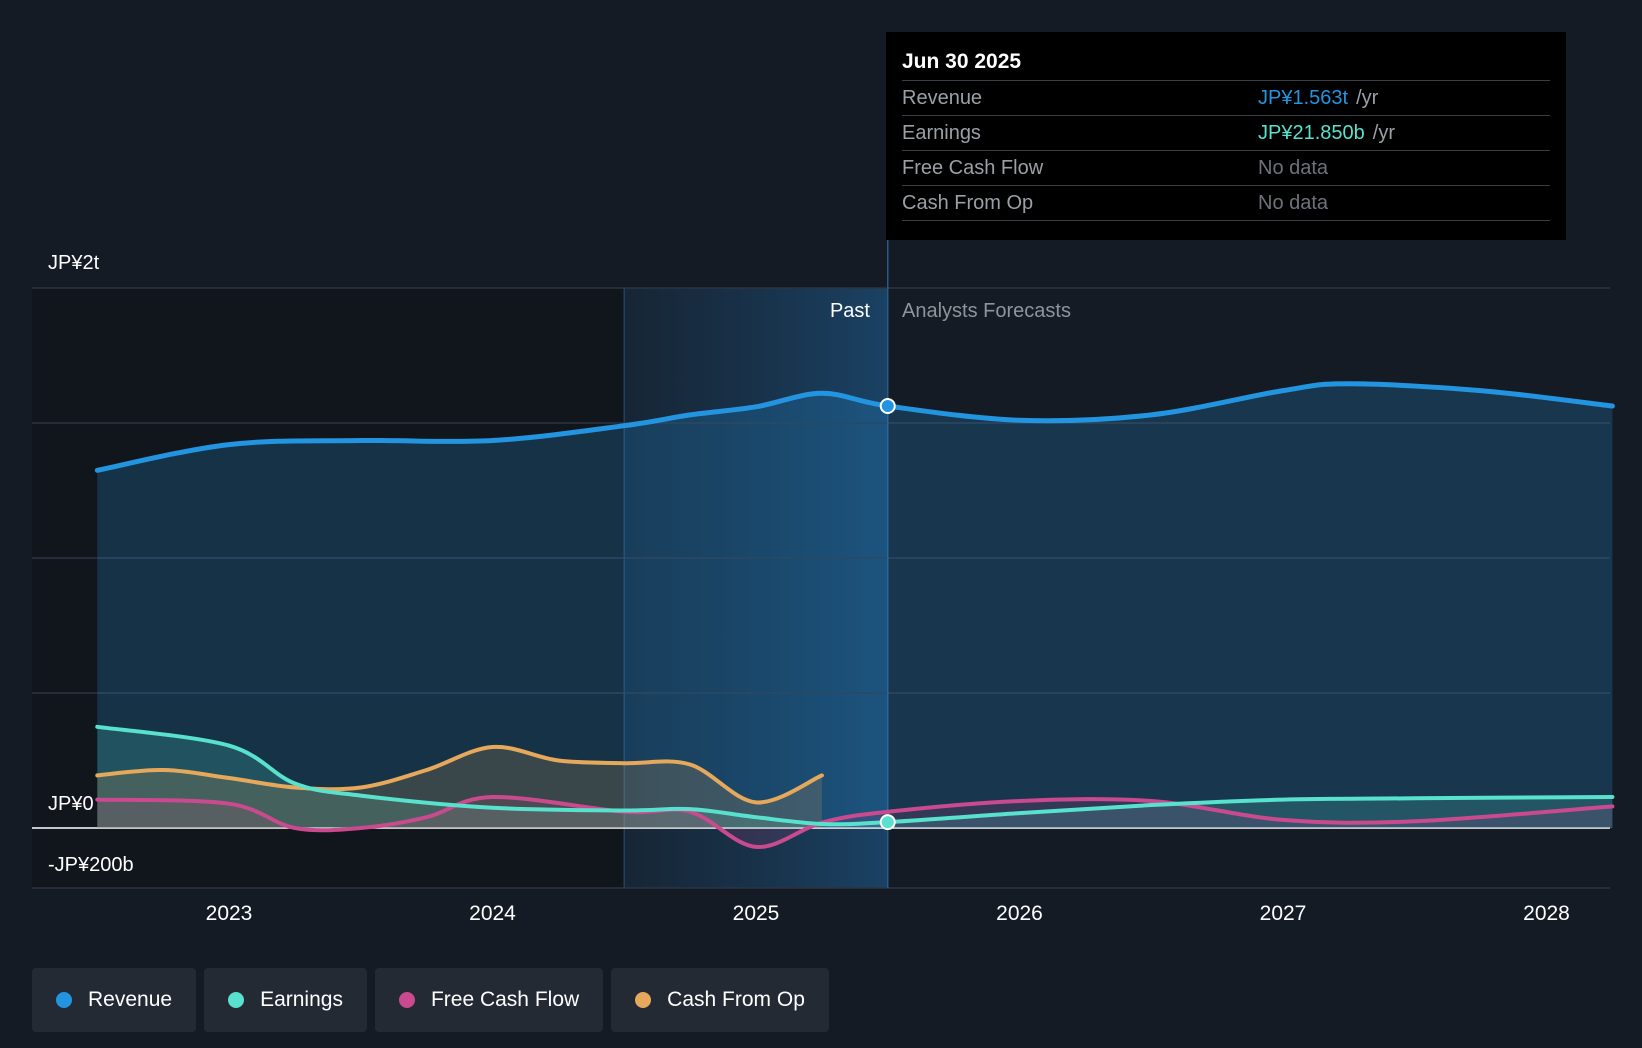 This screenshot has height=1048, width=1642. I want to click on y-axis-label-bottom: -JP¥200b, so click(91, 865).